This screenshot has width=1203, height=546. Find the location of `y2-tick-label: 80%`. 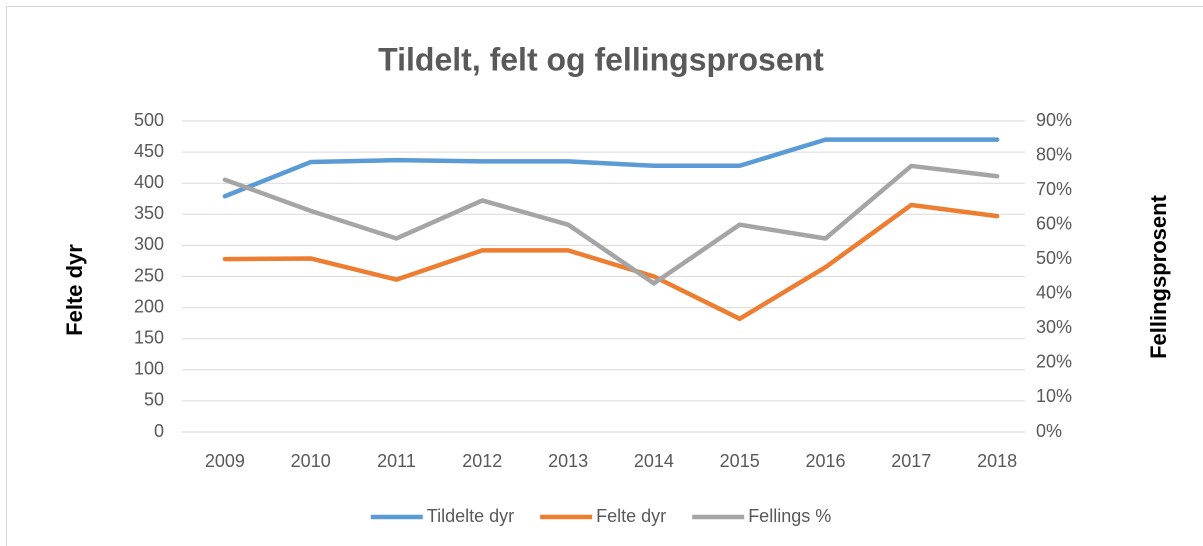

y2-tick-label: 80% is located at coordinates (1054, 154).